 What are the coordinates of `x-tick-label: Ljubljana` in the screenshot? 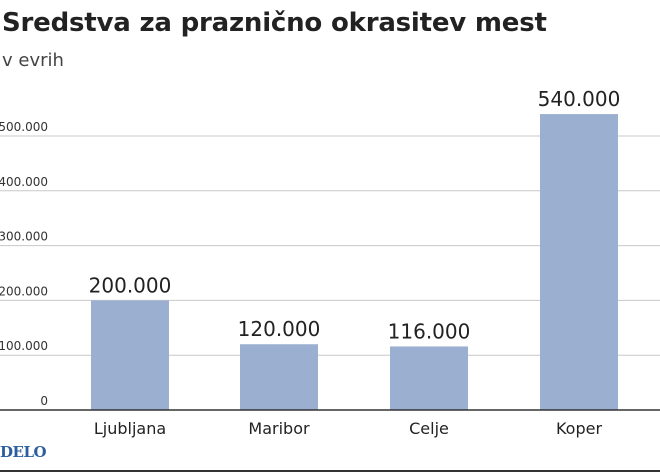 It's located at (130, 428).